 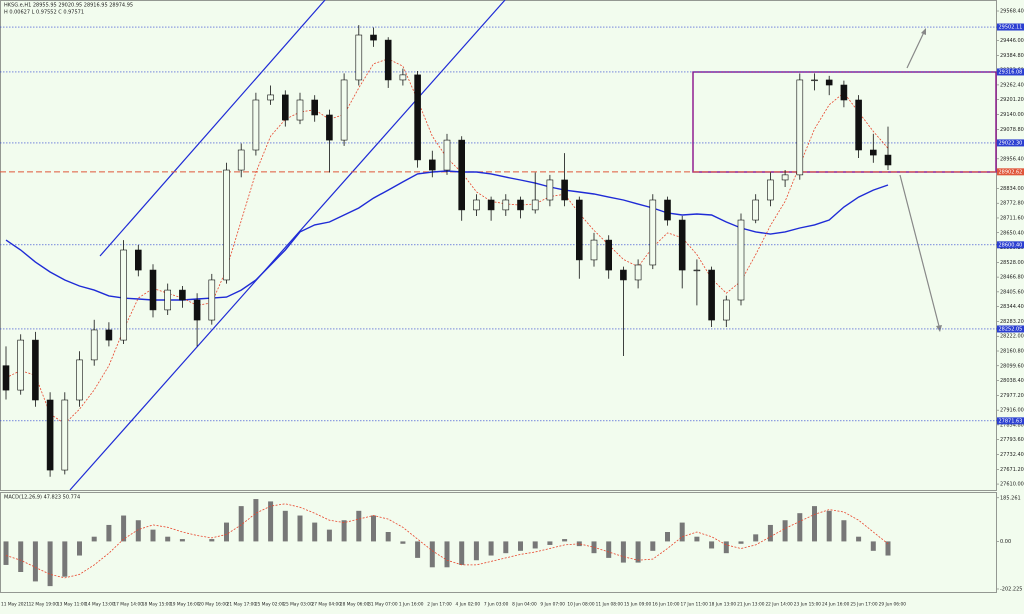 What do you see at coordinates (157, 605) in the screenshot?
I see `x-tick-label: 18 May 15:00` at bounding box center [157, 605].